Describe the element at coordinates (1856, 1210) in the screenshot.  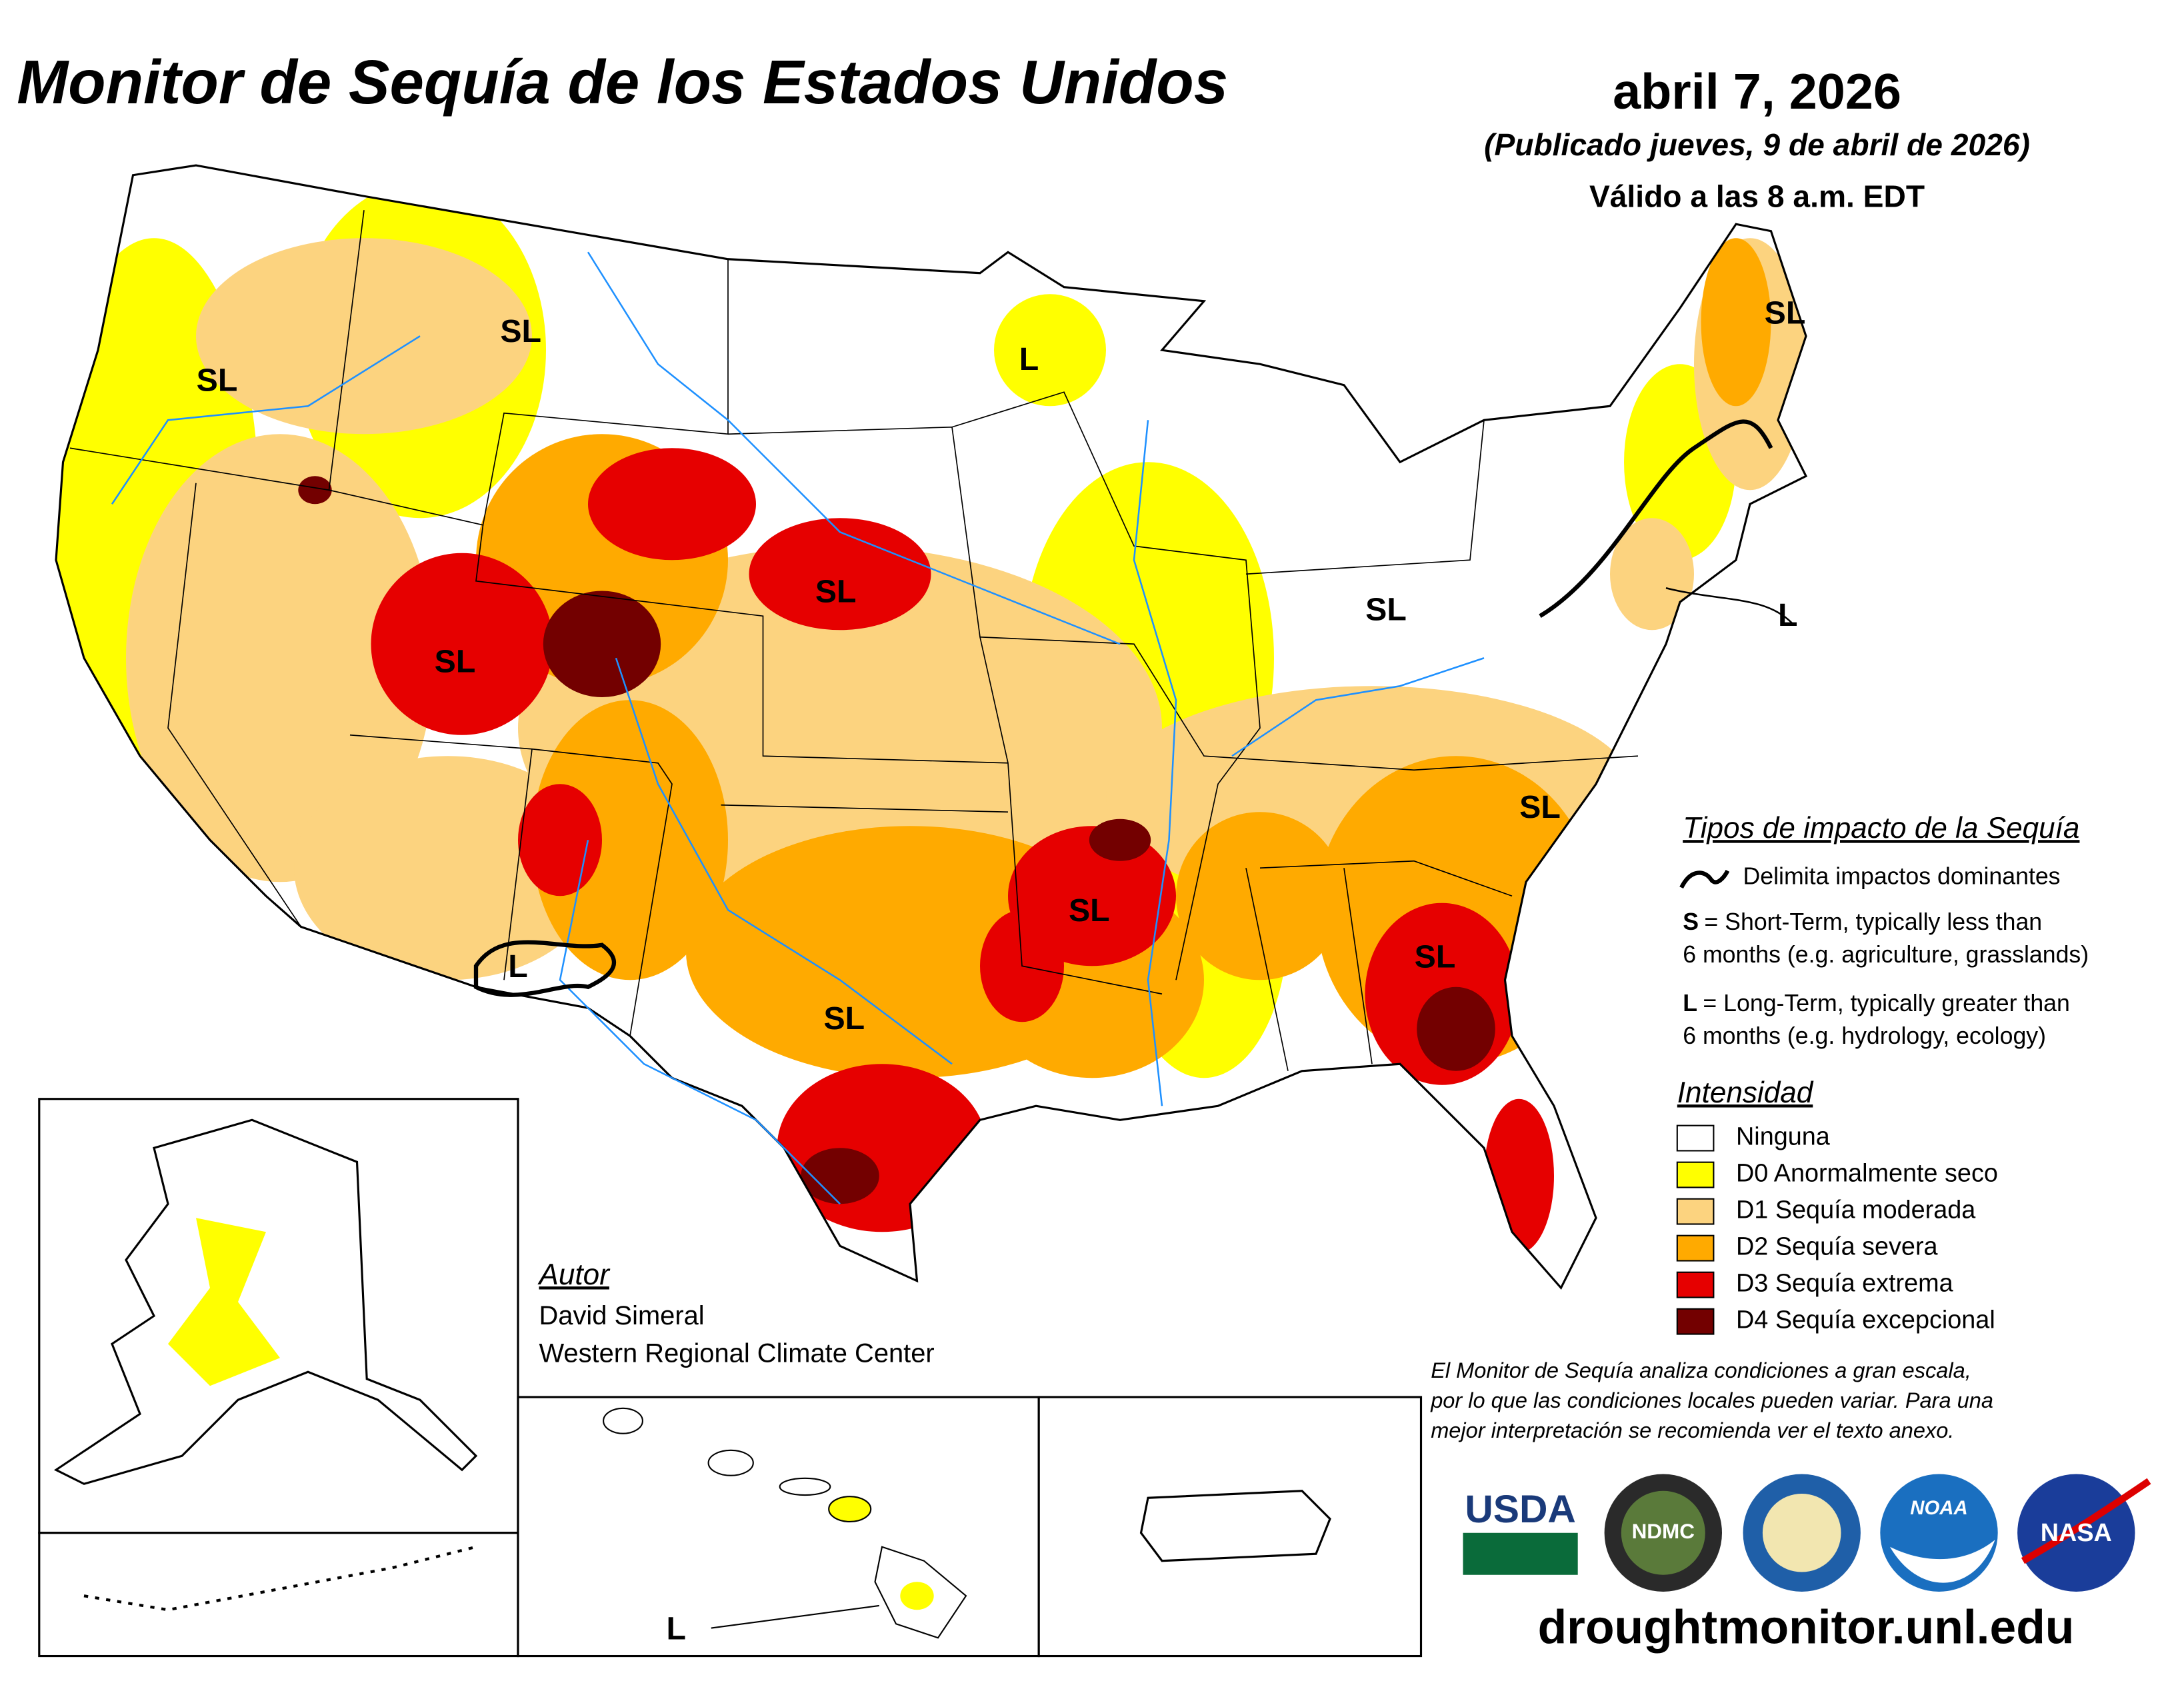
I see `legend-label: D1 Sequía moderada` at that location.